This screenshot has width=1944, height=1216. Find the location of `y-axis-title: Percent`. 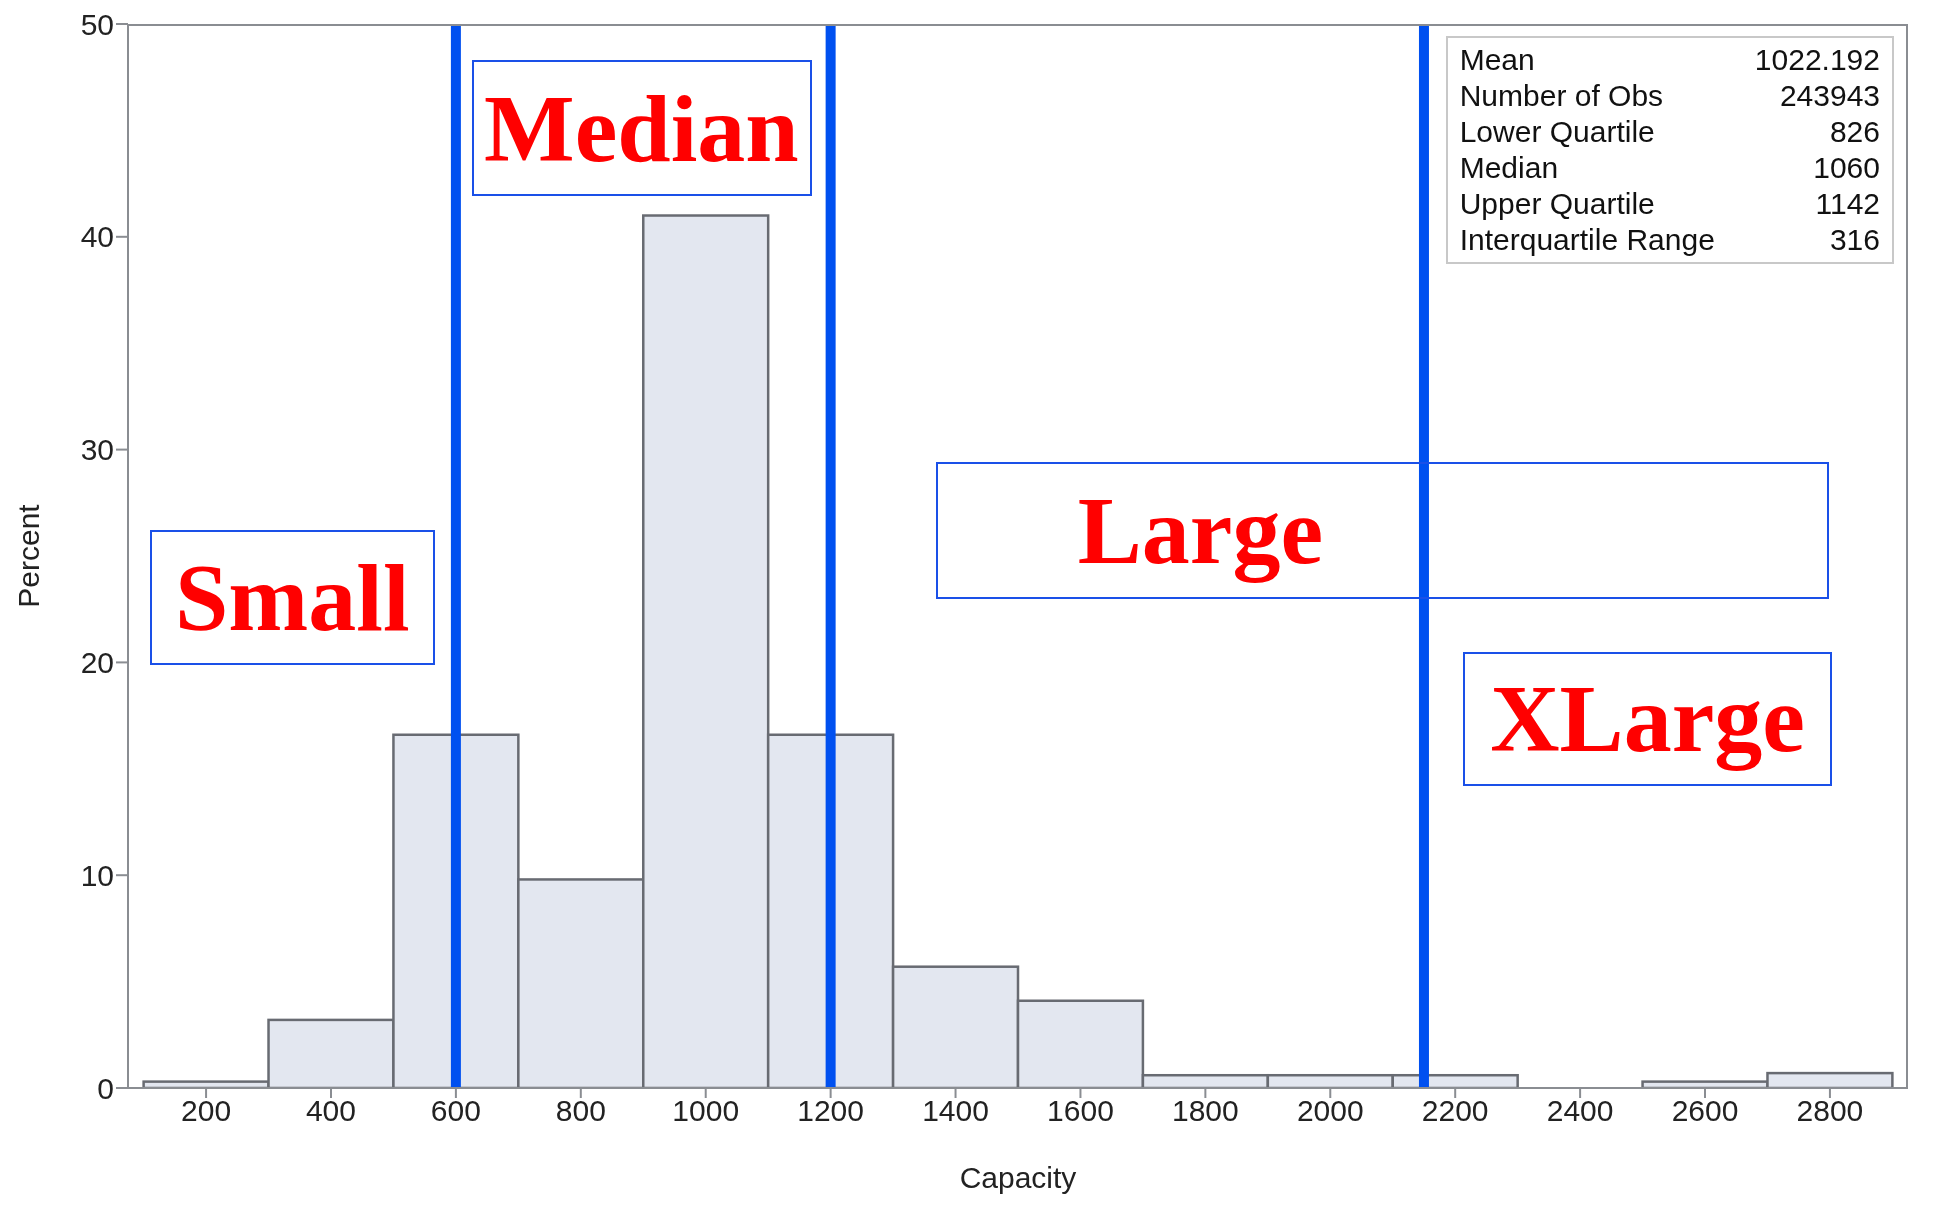

y-axis-title: Percent is located at coordinates (28, 555).